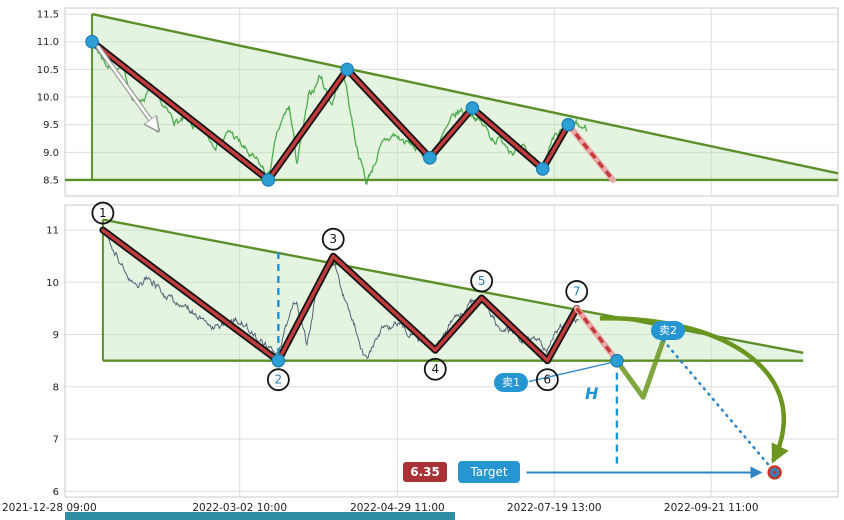  I want to click on svg-text: 11.0, so click(48, 42).